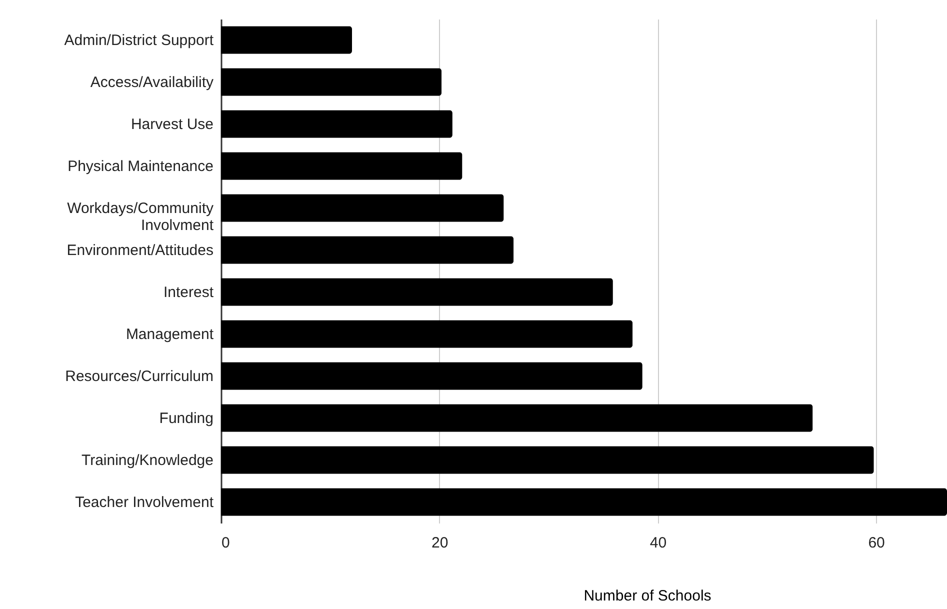 This screenshot has width=947, height=609. Describe the element at coordinates (172, 124) in the screenshot. I see `y-tick-label: Harvest Use` at that location.